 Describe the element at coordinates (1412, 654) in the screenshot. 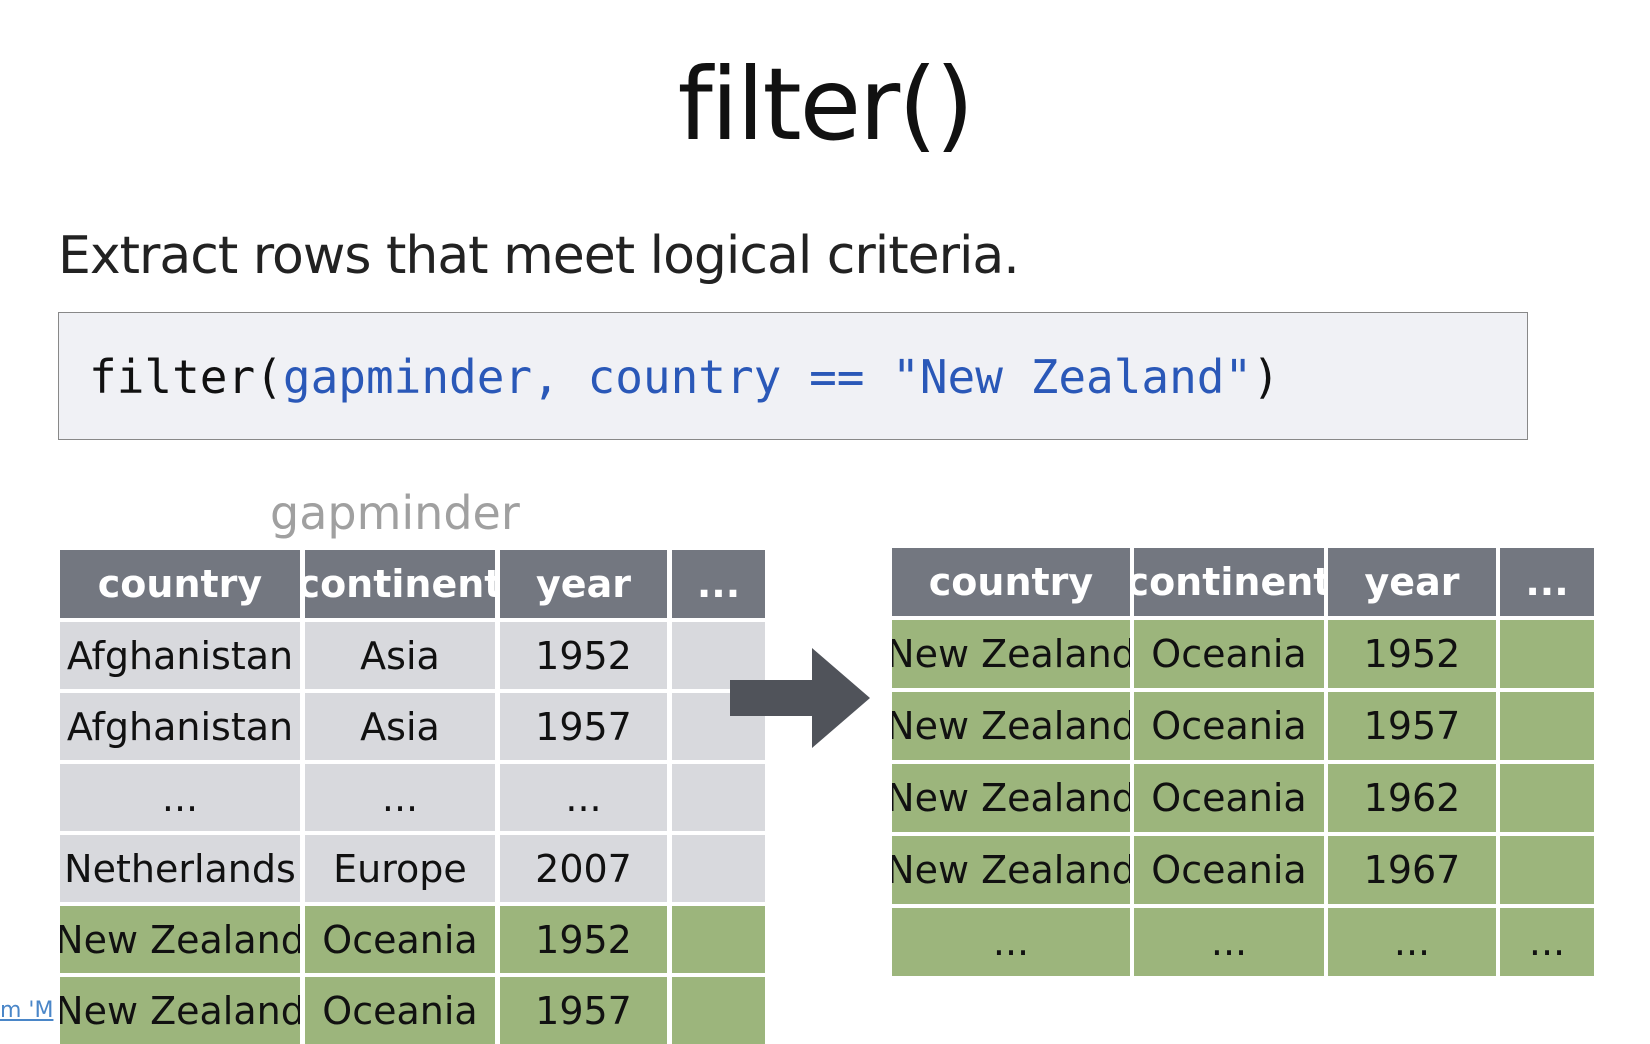

I see `output_table-row-0-cell-2: 1952` at that location.